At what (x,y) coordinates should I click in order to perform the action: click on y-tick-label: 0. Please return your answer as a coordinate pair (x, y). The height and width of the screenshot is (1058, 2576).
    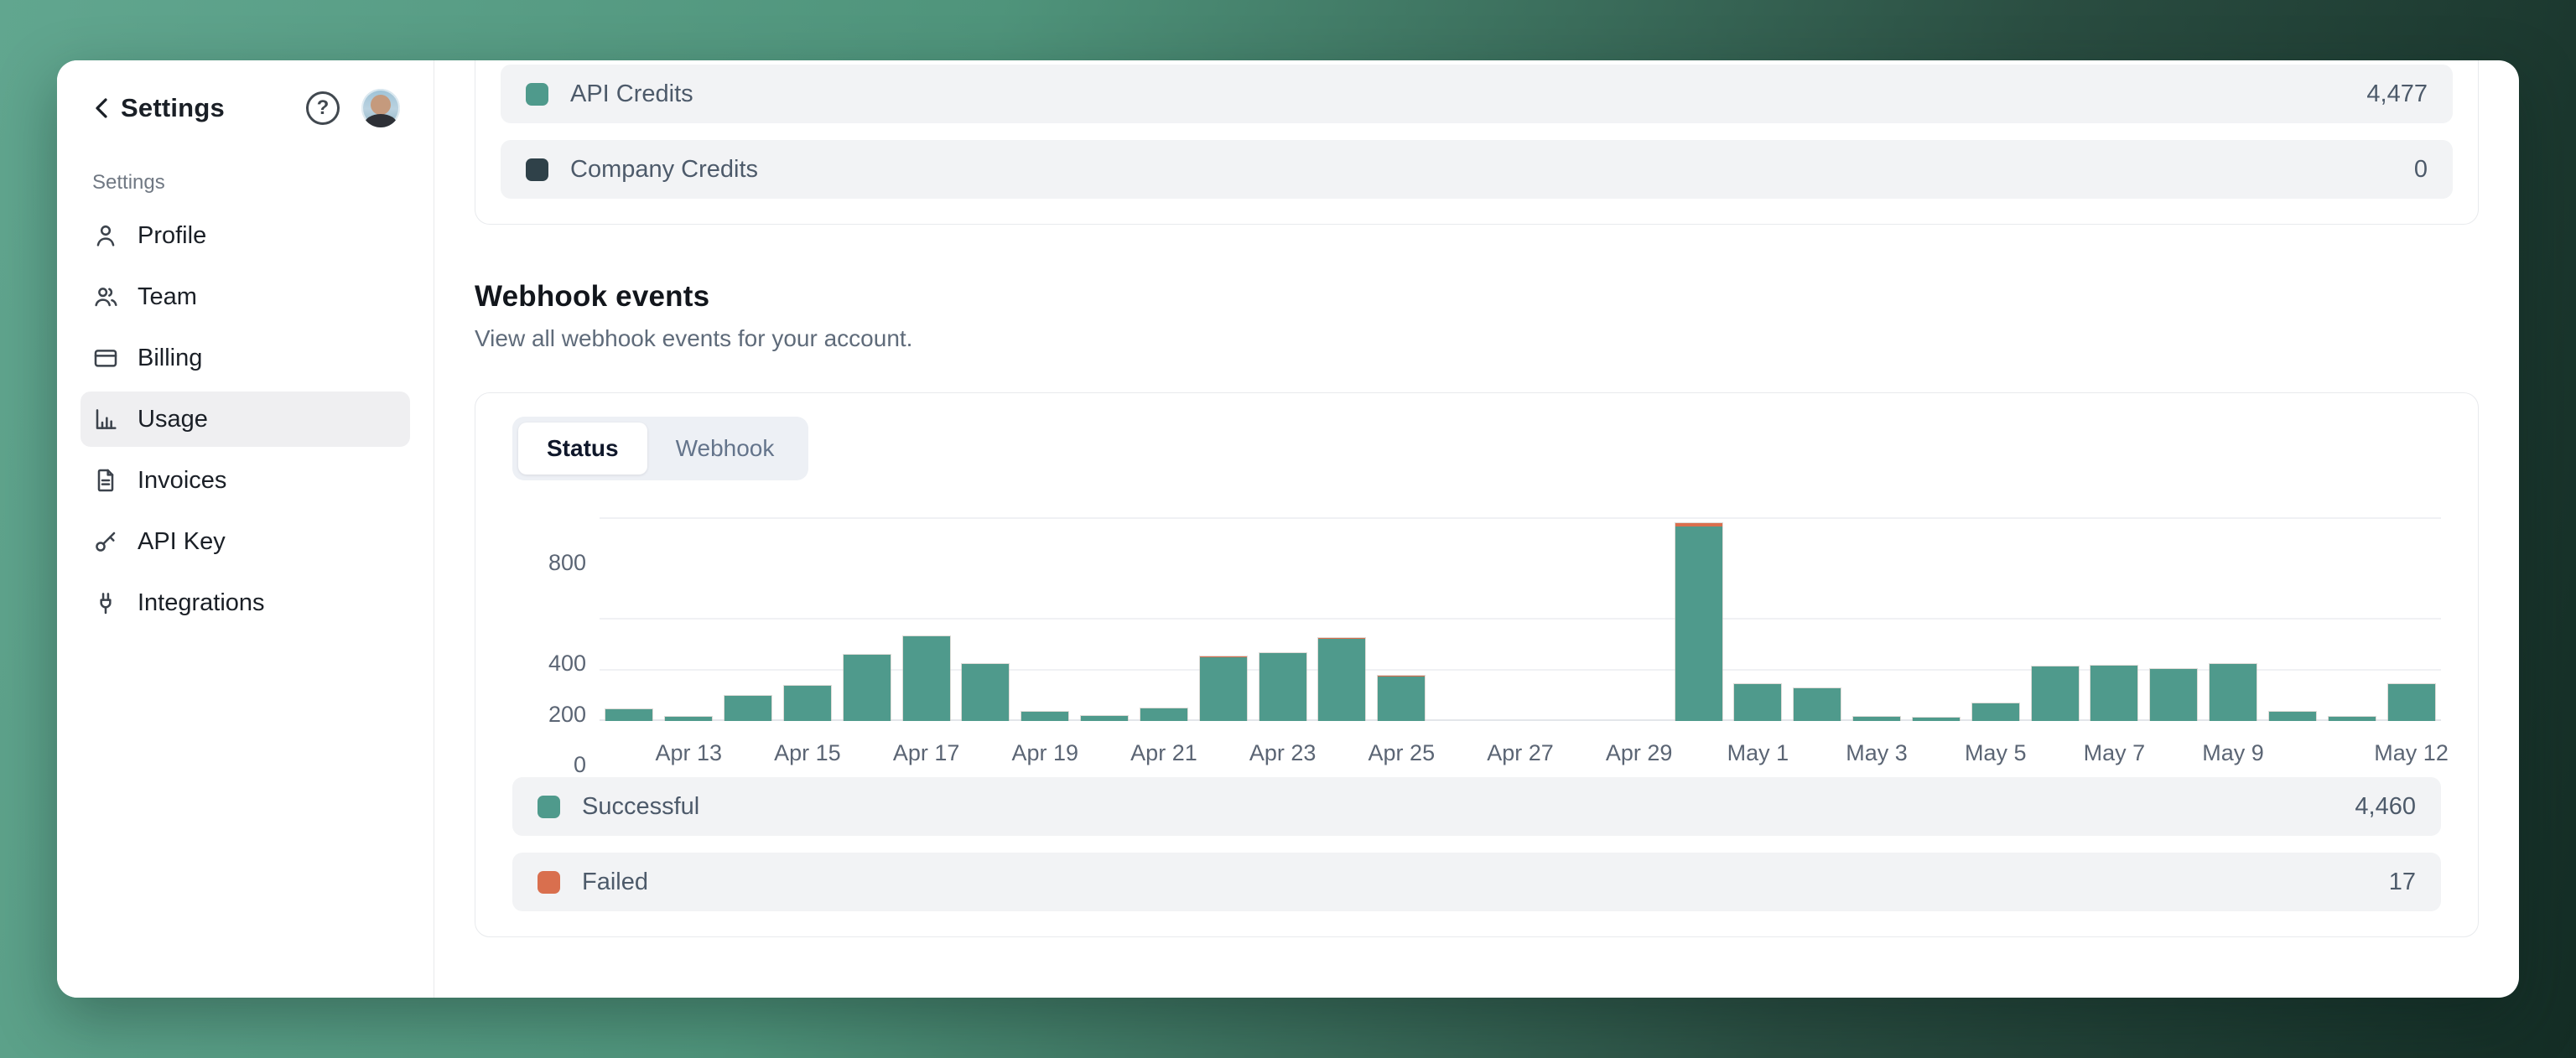
    Looking at the image, I should click on (579, 764).